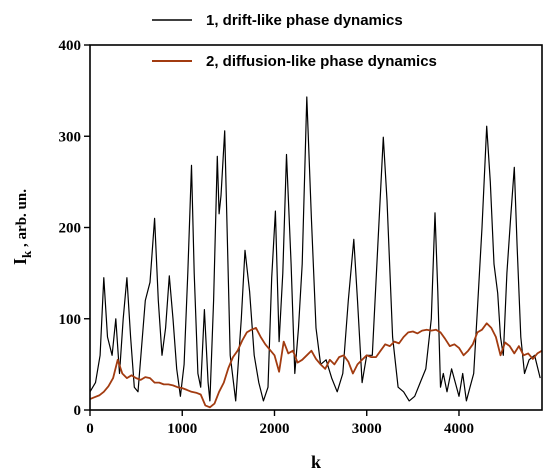 The height and width of the screenshot is (475, 550). I want to click on y-axis-label: Ik , arb. un., so click(22, 227).